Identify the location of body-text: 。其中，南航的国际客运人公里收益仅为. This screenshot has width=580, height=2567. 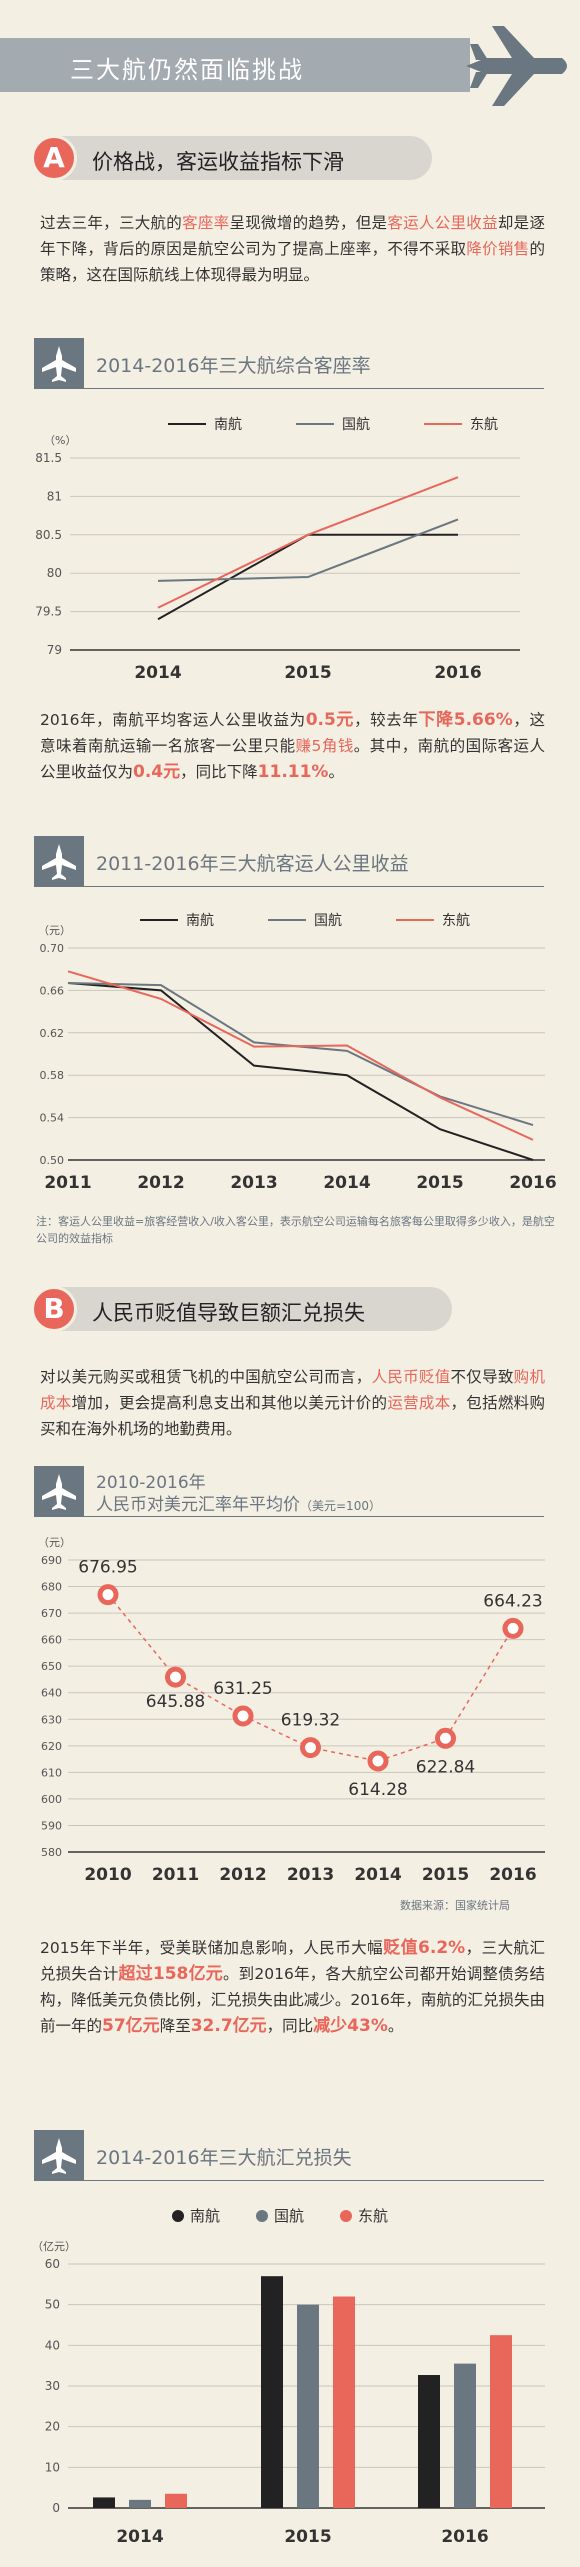
(292, 759).